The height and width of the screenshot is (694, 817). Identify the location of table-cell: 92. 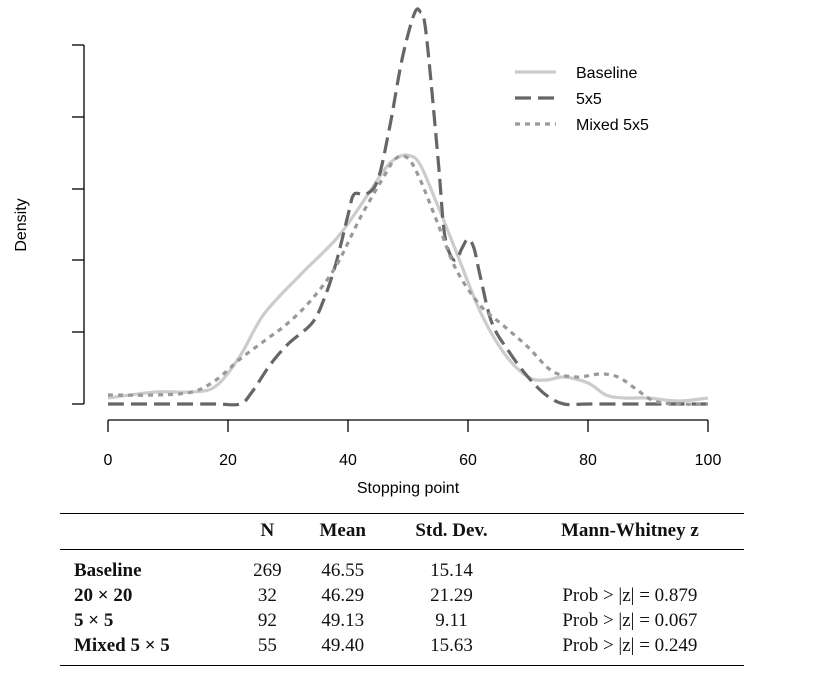
(267, 620).